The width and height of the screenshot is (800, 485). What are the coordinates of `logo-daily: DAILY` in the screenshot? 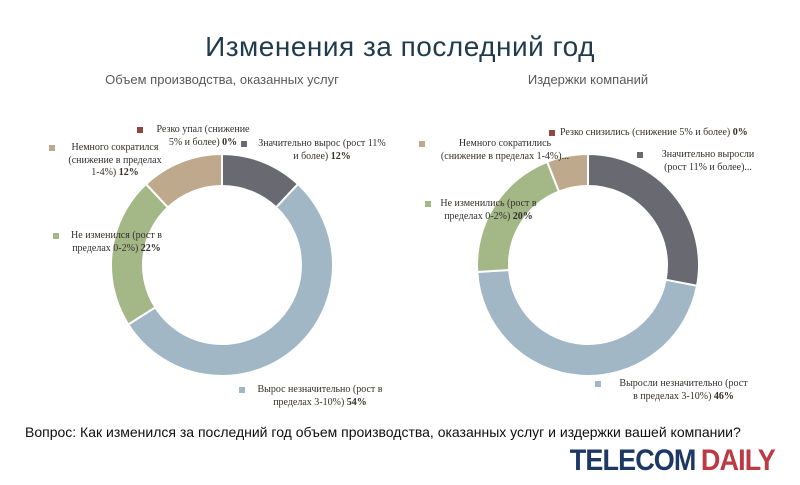 It's located at (738, 460).